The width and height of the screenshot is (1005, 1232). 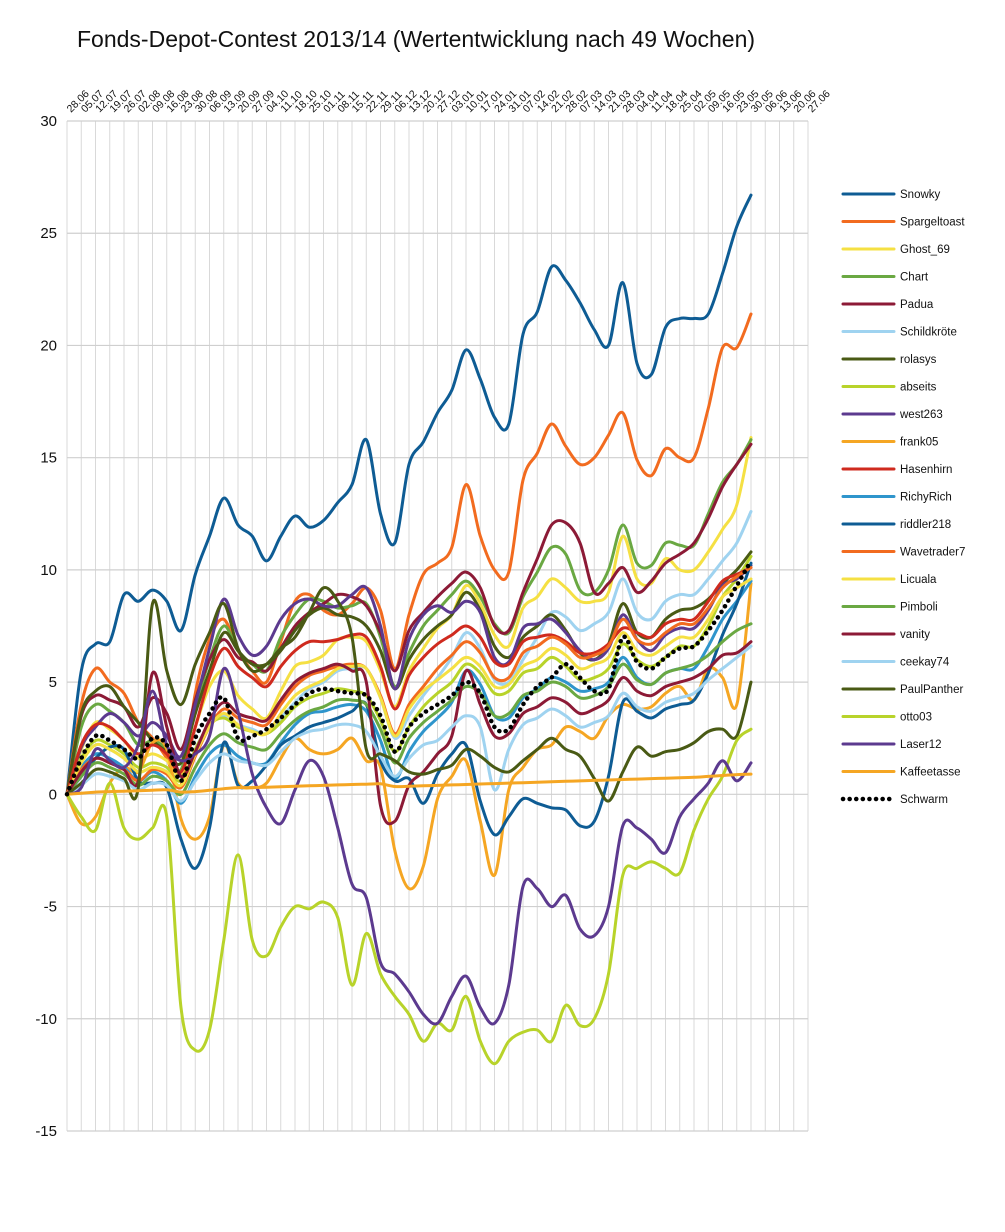 I want to click on y-tick-label: 30, so click(x=48, y=121).